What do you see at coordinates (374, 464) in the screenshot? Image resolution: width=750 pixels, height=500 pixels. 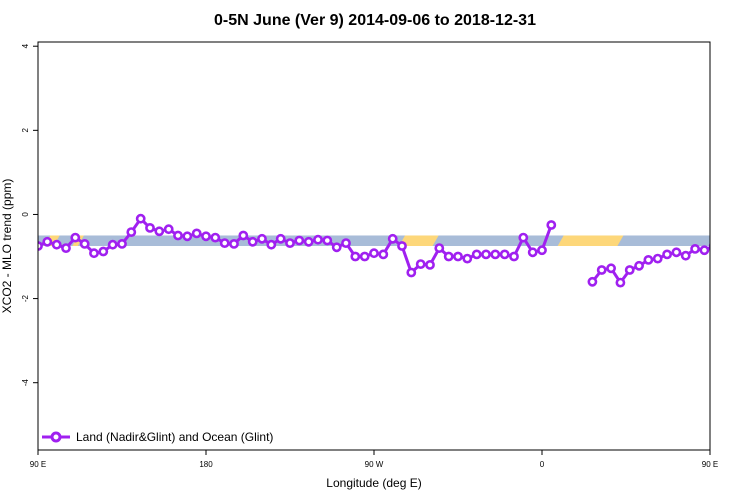 I see `x-tick-label: 90 W` at bounding box center [374, 464].